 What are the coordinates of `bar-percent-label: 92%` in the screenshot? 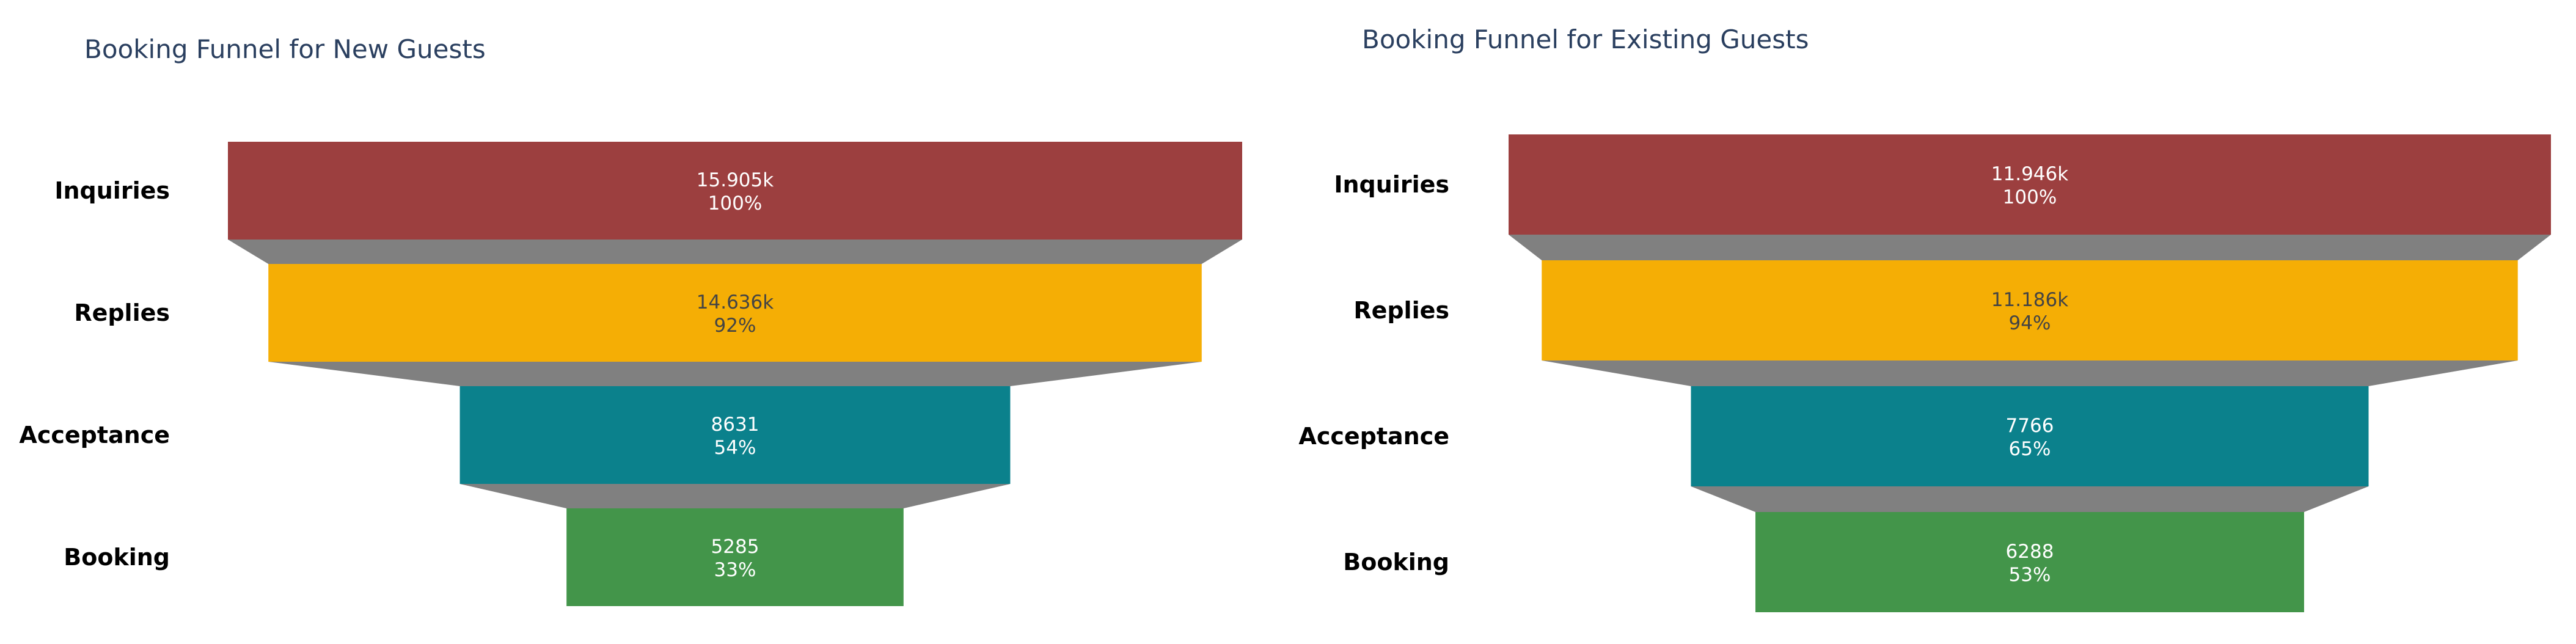 It's located at (735, 326).